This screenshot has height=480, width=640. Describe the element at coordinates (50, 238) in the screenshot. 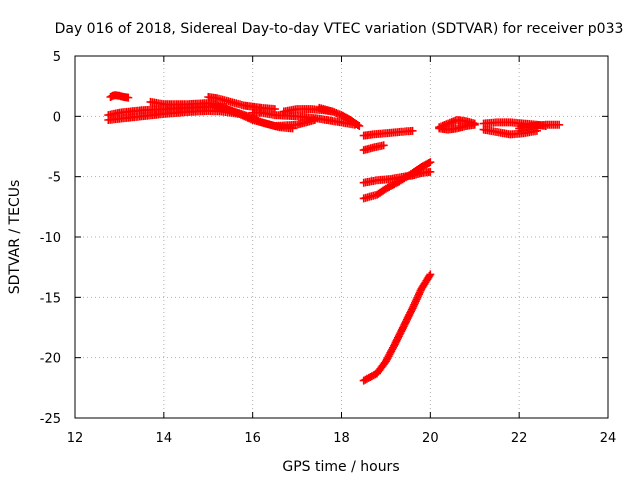

I see `y-tick-label: -10` at that location.